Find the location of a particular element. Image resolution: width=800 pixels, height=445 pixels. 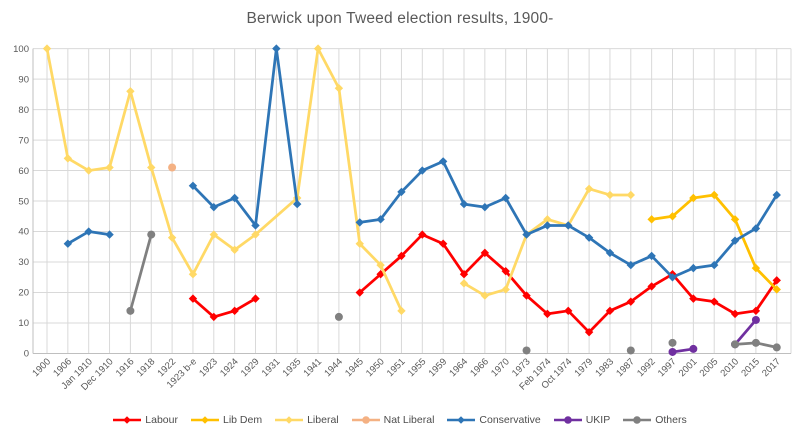

series-line-others is located at coordinates (141, 273).